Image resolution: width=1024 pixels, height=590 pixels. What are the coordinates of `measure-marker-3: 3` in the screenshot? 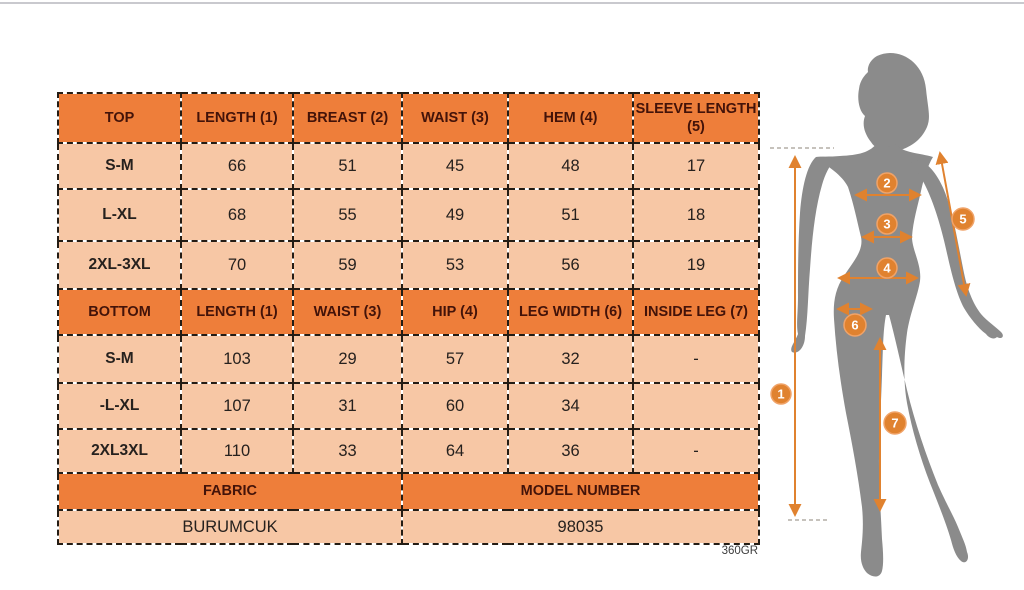 It's located at (887, 224).